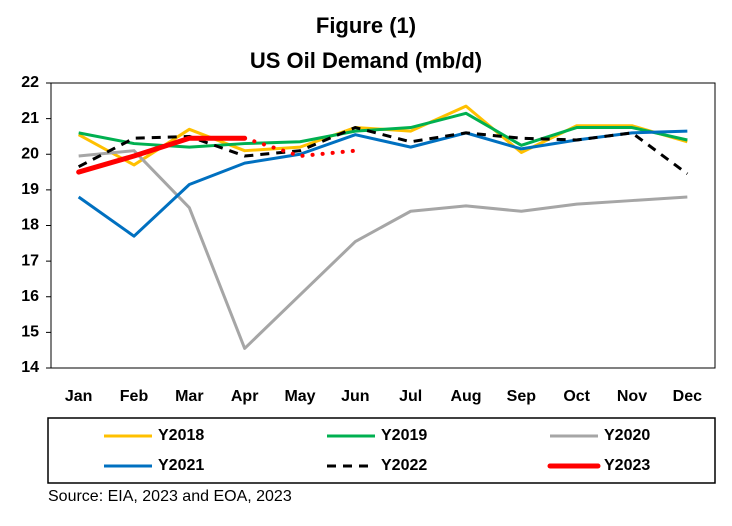  What do you see at coordinates (30, 367) in the screenshot?
I see `y-tick-label: 14` at bounding box center [30, 367].